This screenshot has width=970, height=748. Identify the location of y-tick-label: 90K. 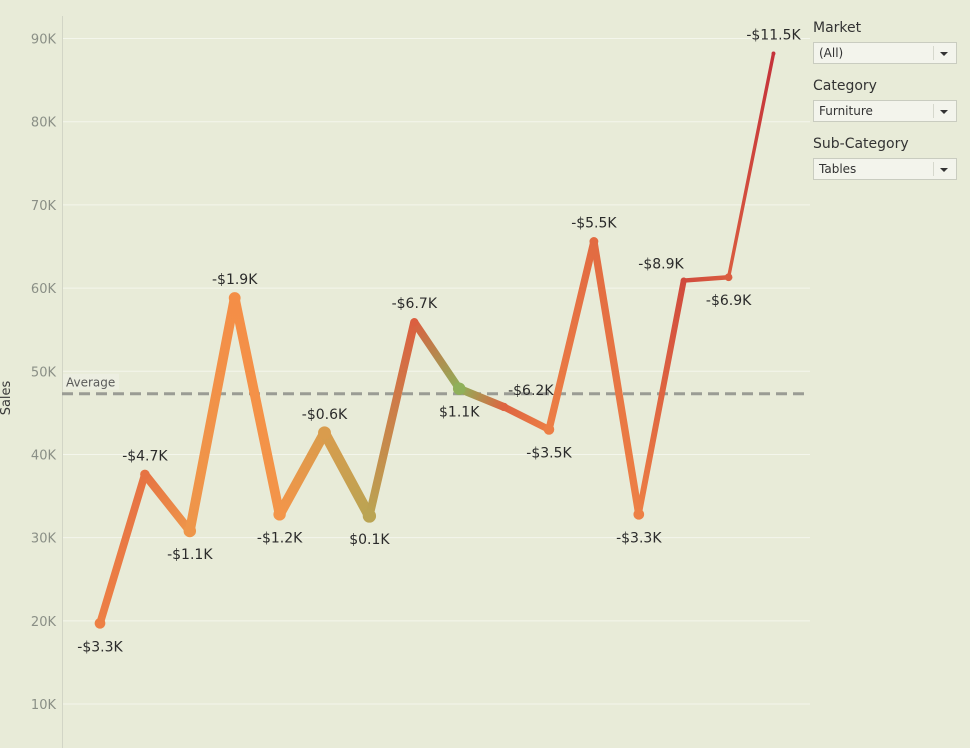
(44, 40).